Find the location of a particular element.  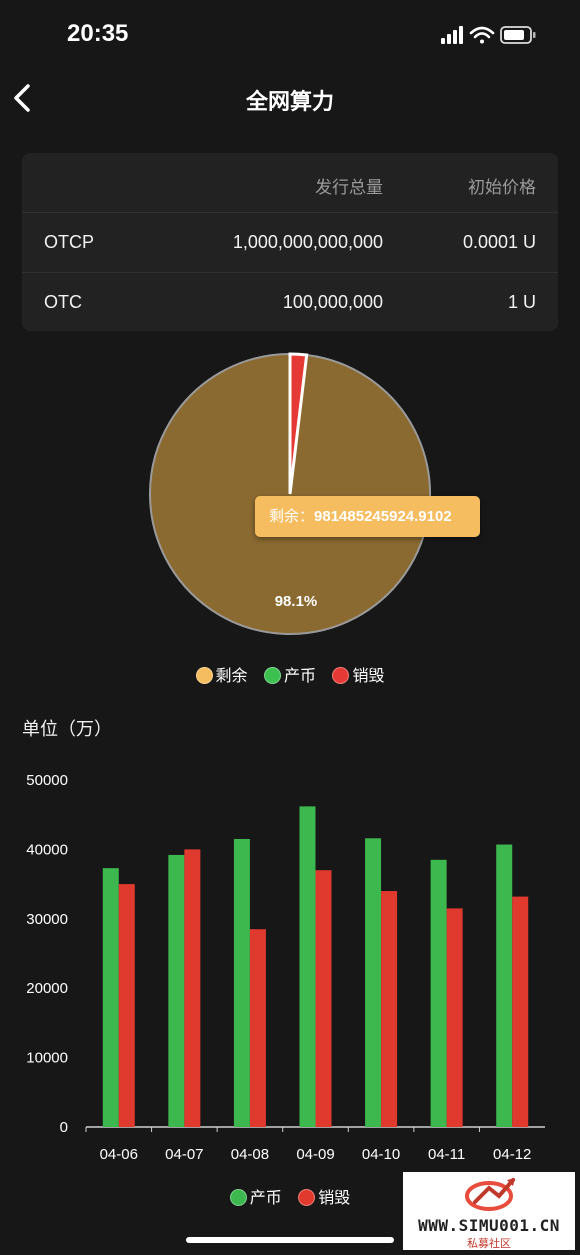

battery-icon is located at coordinates (518, 35).